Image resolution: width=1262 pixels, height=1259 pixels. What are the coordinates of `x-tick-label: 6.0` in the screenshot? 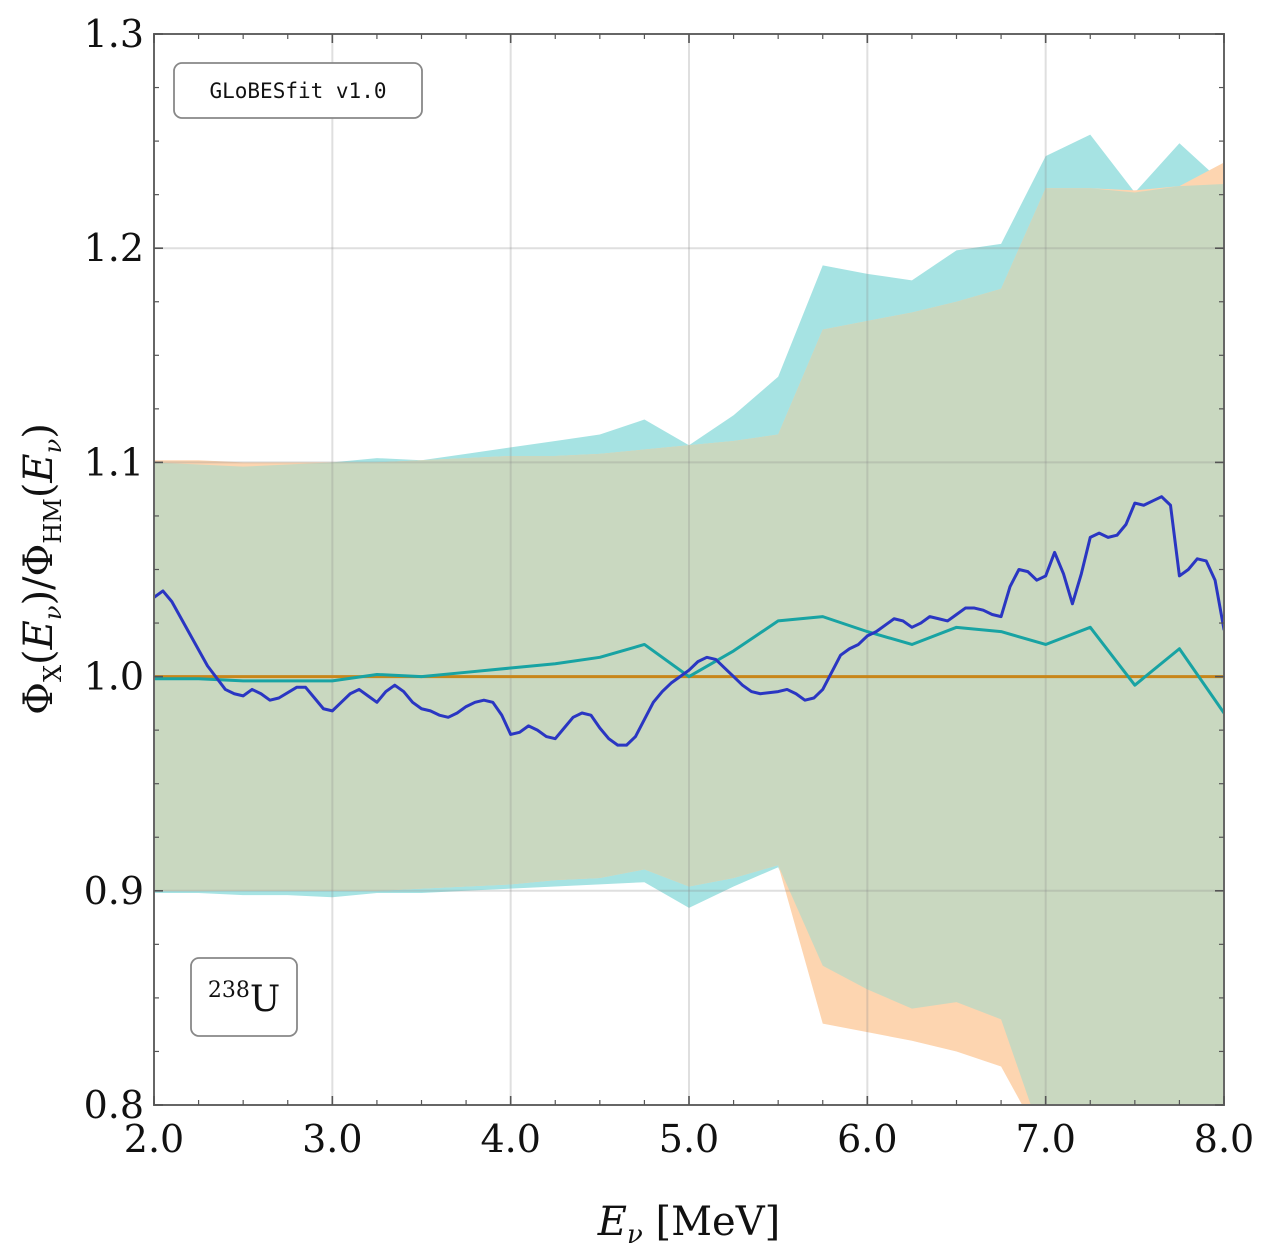 It's located at (867, 1139).